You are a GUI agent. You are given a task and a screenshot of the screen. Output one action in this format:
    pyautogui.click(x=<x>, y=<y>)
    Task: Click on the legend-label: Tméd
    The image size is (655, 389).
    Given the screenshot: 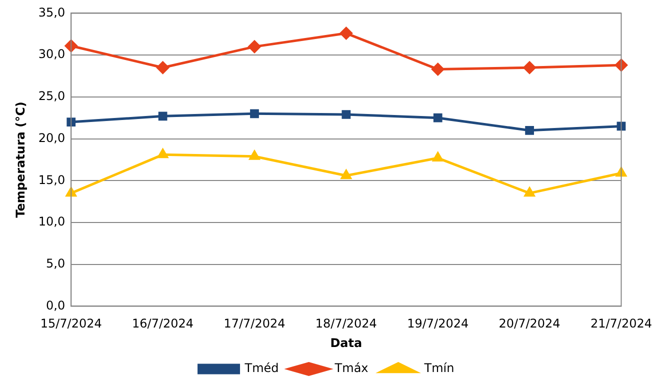 What is the action you would take?
    pyautogui.click(x=261, y=368)
    